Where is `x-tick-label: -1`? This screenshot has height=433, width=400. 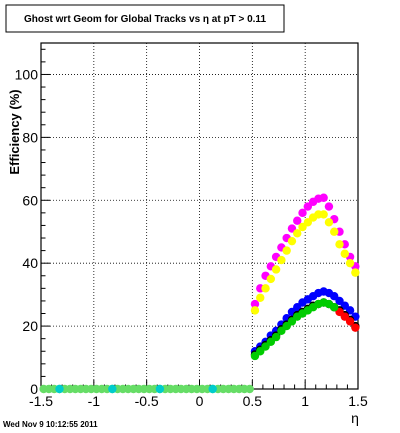
x-tick-label: -1 is located at coordinates (94, 401).